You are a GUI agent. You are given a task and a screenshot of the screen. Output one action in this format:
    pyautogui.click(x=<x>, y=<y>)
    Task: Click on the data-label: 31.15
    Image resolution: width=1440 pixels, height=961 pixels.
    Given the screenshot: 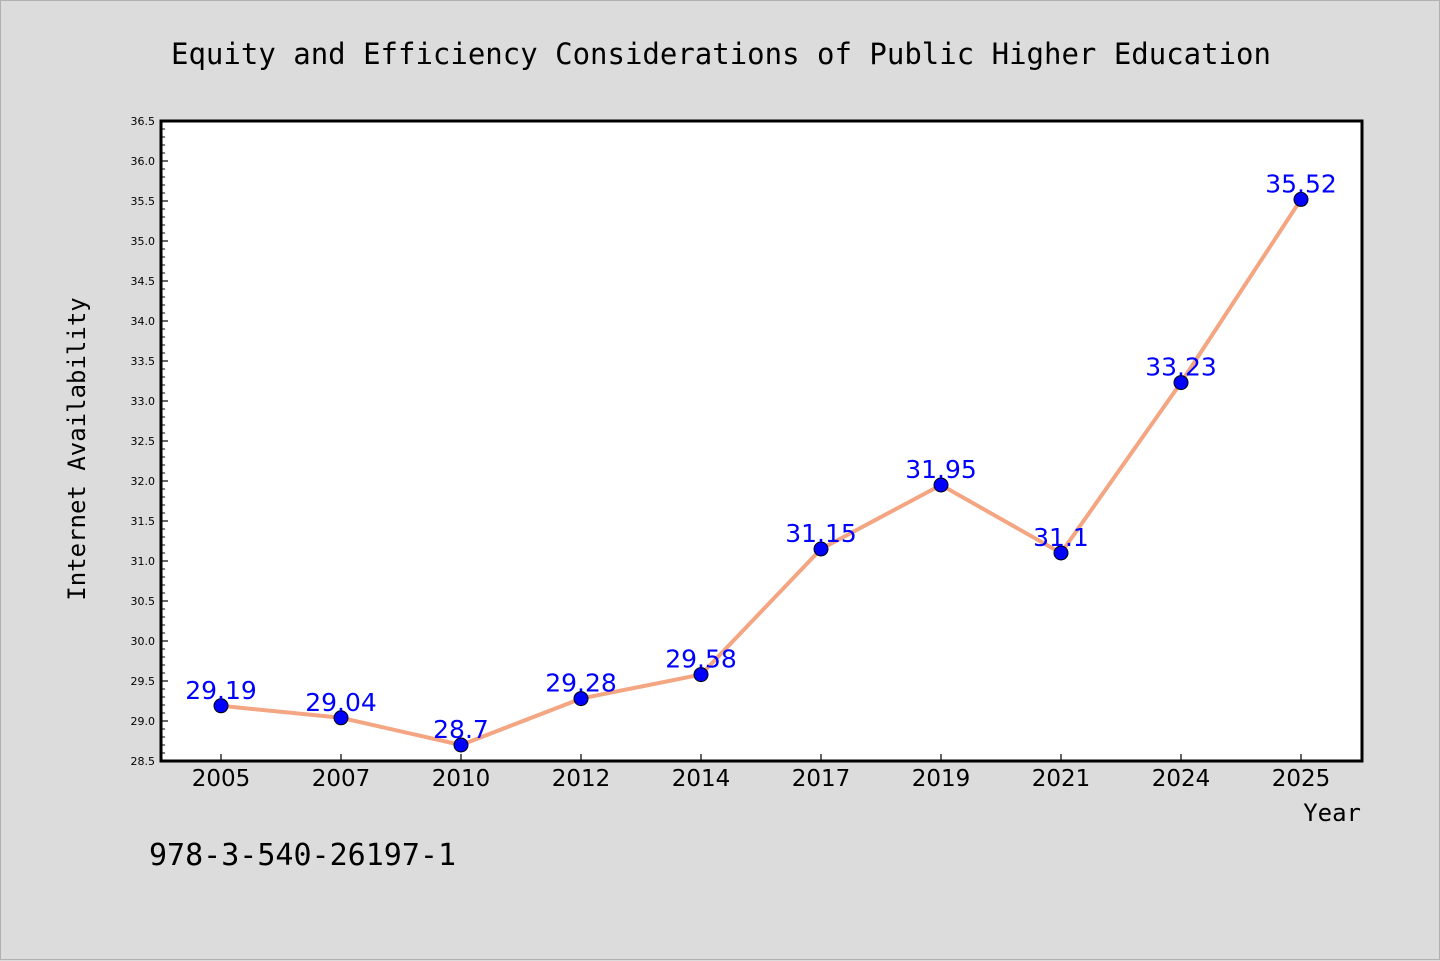 What is the action you would take?
    pyautogui.click(x=821, y=533)
    